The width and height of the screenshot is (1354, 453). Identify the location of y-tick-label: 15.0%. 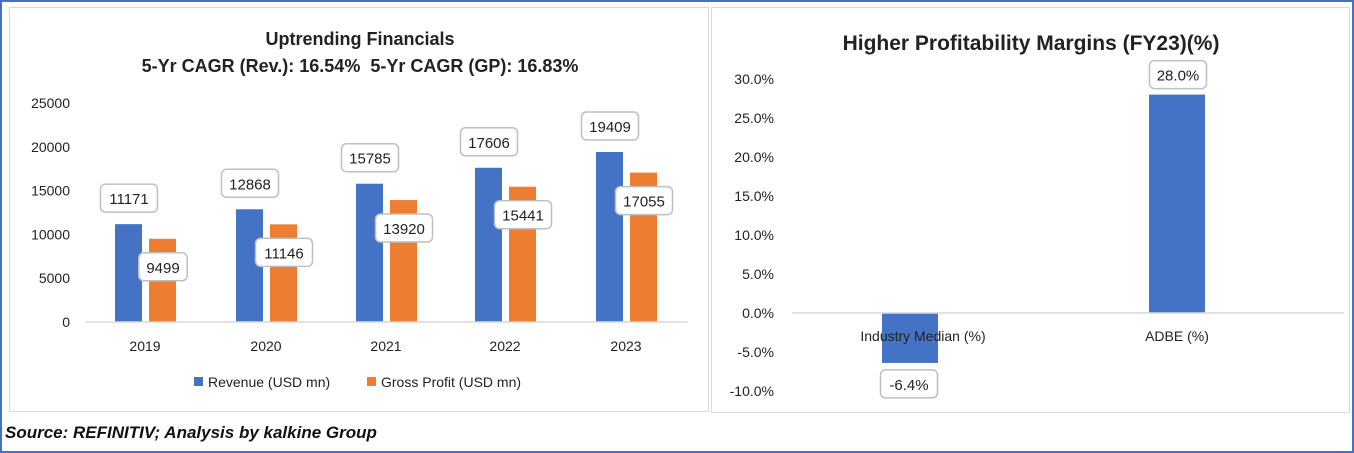
(754, 196).